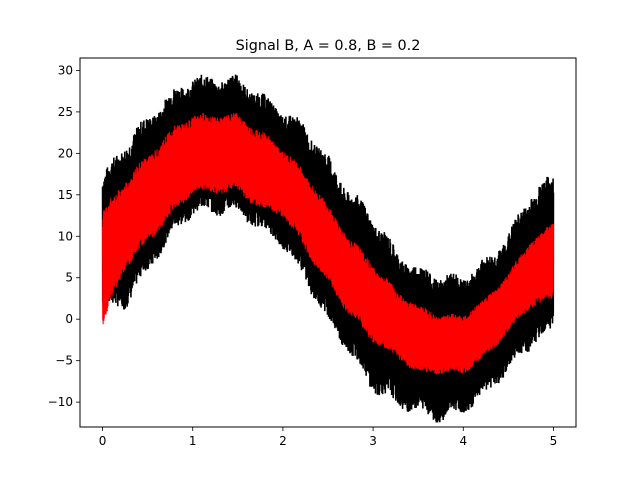 The image size is (640, 480). What do you see at coordinates (193, 441) in the screenshot?
I see `x-tick-label: 1` at bounding box center [193, 441].